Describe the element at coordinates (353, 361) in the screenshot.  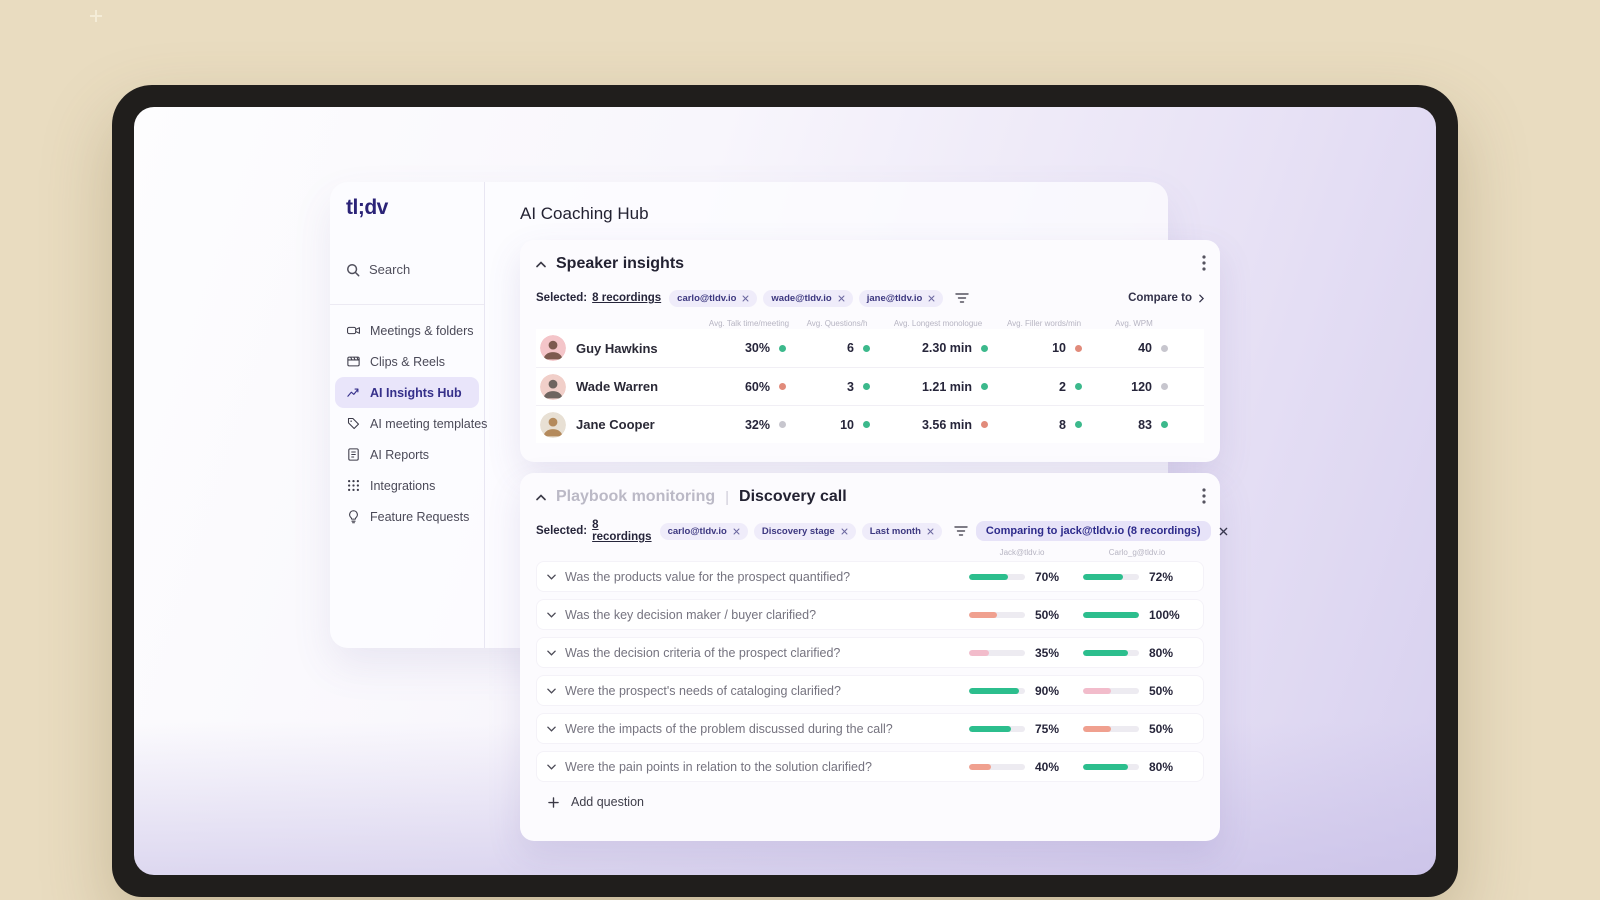
I see `clapperboard-icon` at that location.